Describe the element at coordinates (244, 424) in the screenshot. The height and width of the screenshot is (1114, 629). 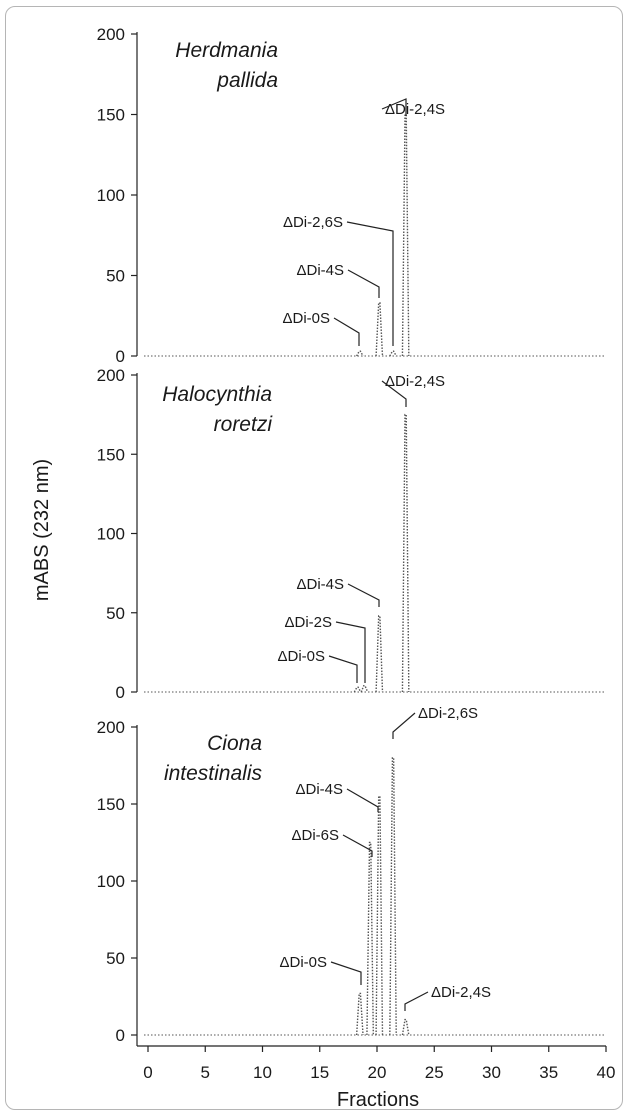
I see `panel-title: roretzi` at that location.